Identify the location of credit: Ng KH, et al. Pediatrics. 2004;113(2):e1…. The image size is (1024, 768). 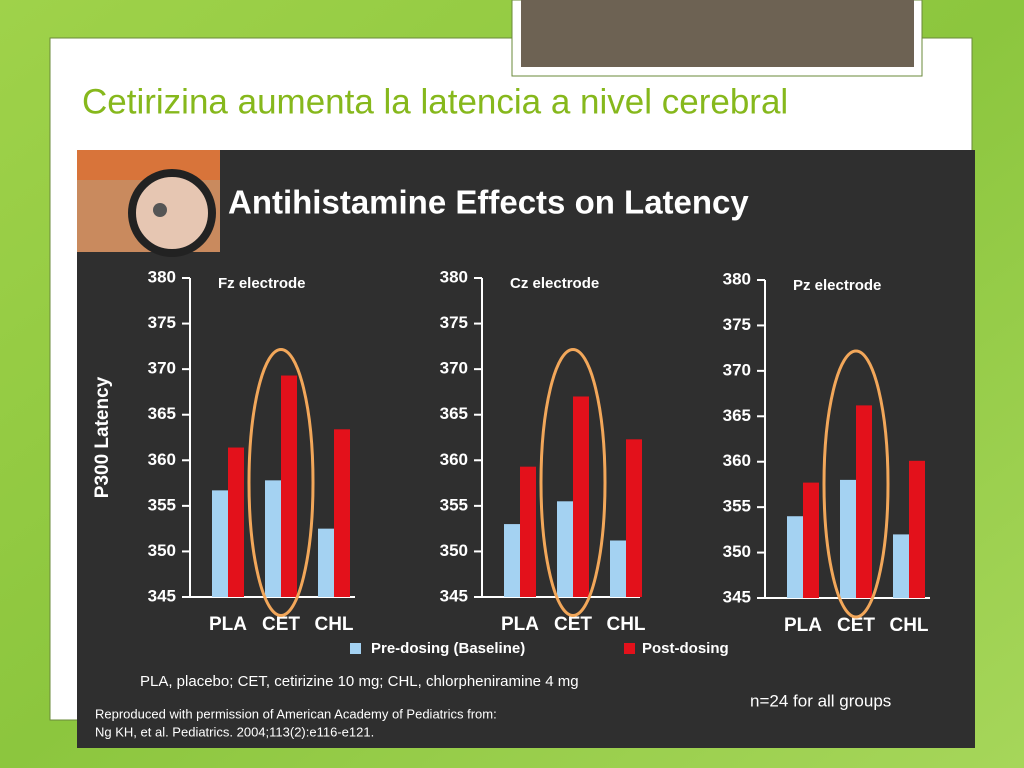
(234, 731).